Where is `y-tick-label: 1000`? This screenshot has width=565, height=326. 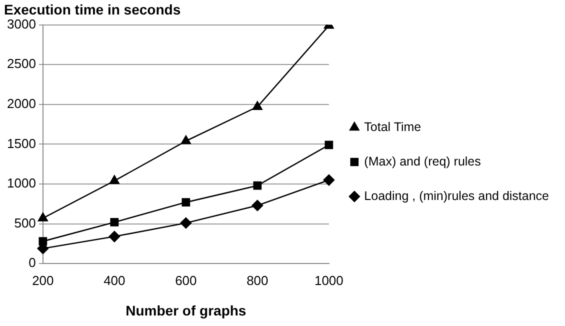
y-tick-label: 1000 is located at coordinates (21, 183).